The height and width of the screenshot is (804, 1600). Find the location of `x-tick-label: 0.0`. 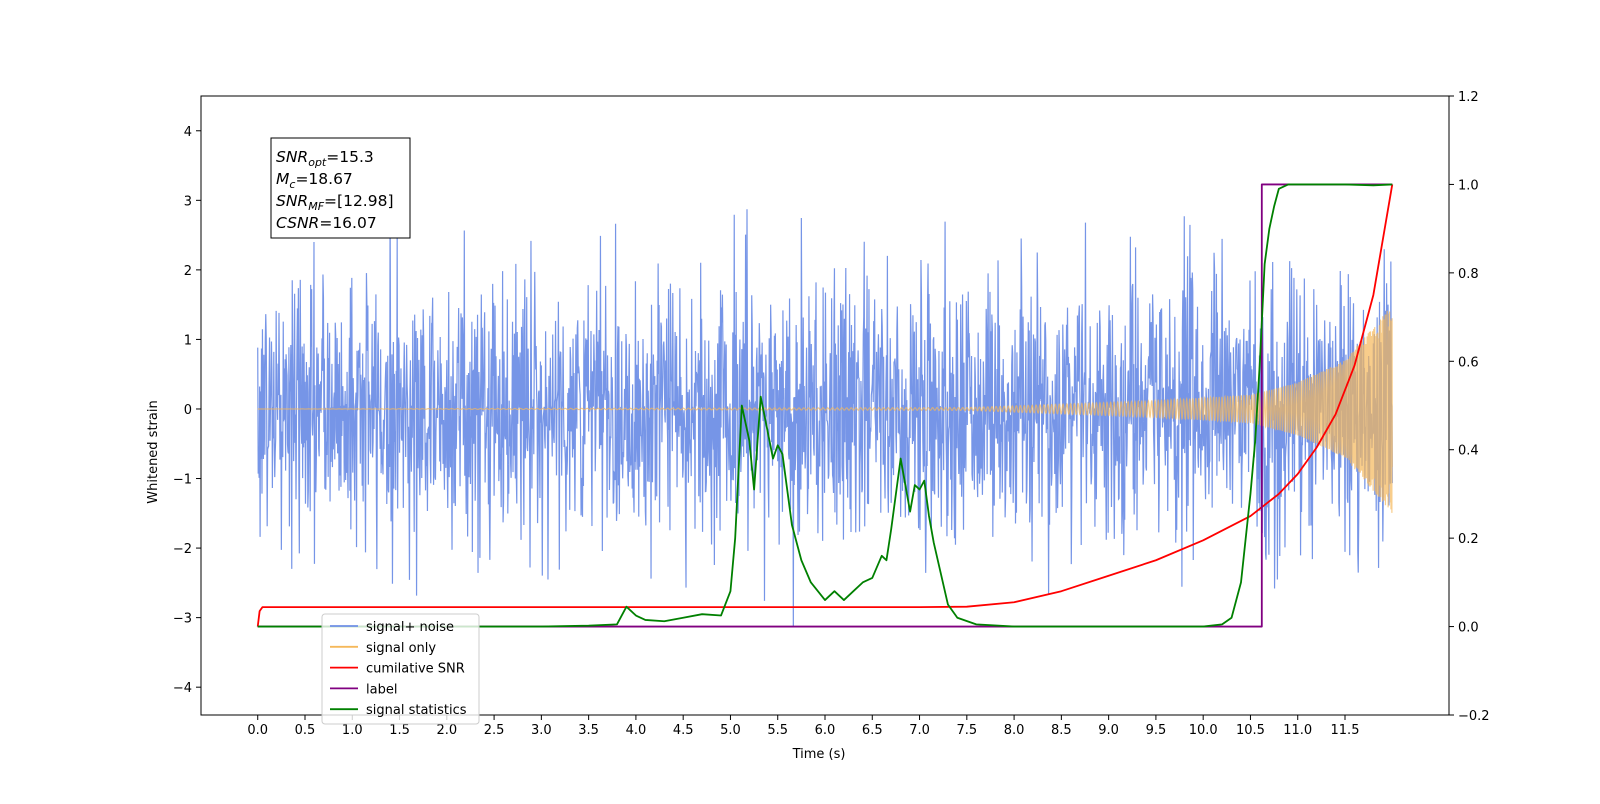

x-tick-label: 0.0 is located at coordinates (257, 730).